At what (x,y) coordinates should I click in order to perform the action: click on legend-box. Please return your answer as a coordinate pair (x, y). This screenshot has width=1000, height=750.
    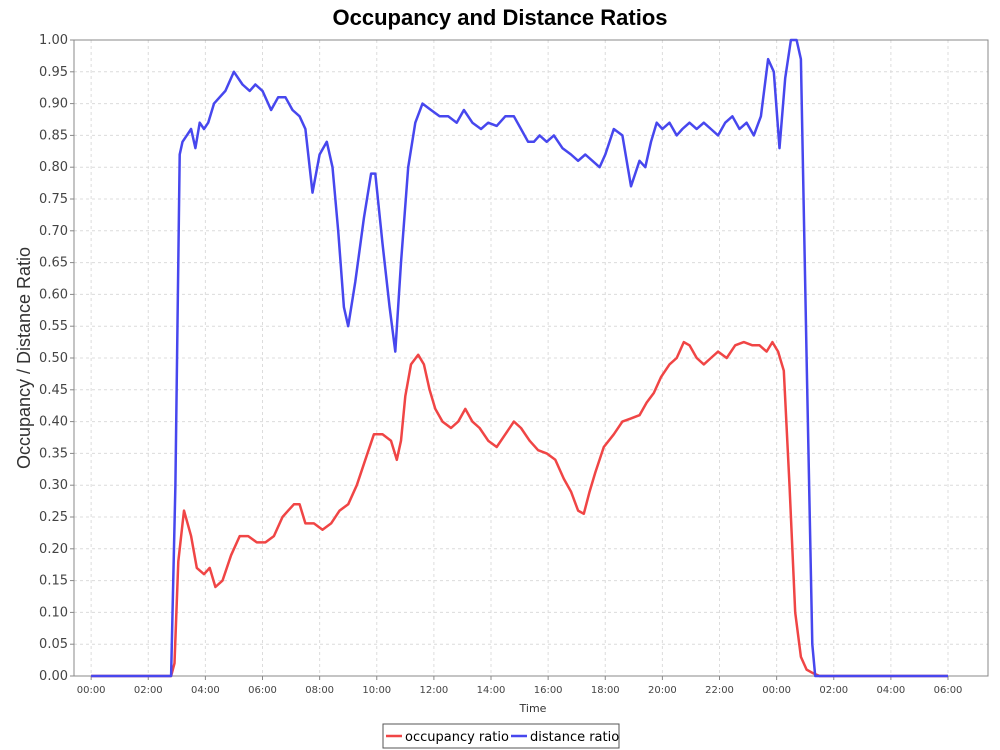
    Looking at the image, I should click on (501, 736).